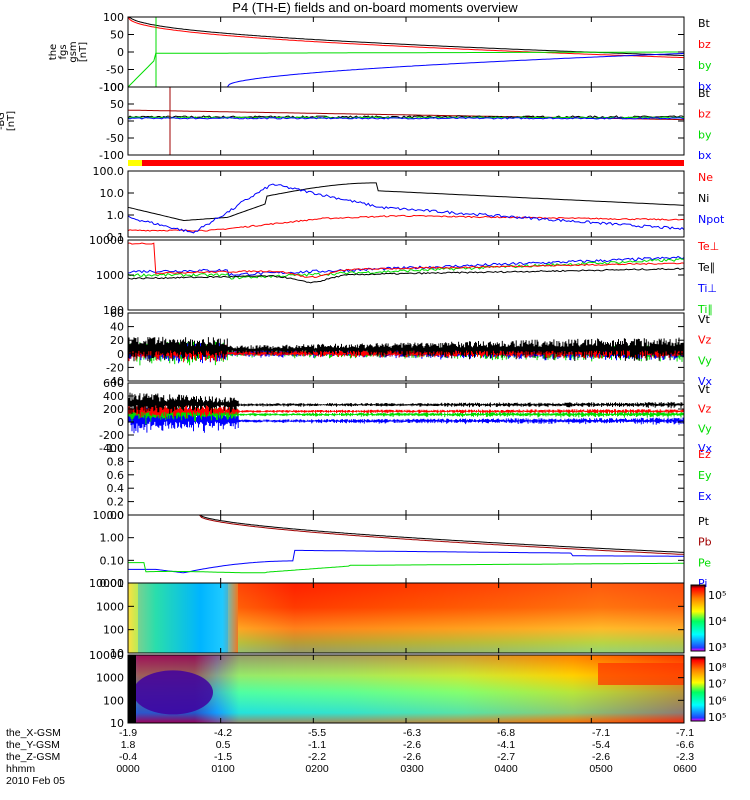 This screenshot has width=750, height=800. I want to click on panel-p3-series-Ne, so click(406, 223).